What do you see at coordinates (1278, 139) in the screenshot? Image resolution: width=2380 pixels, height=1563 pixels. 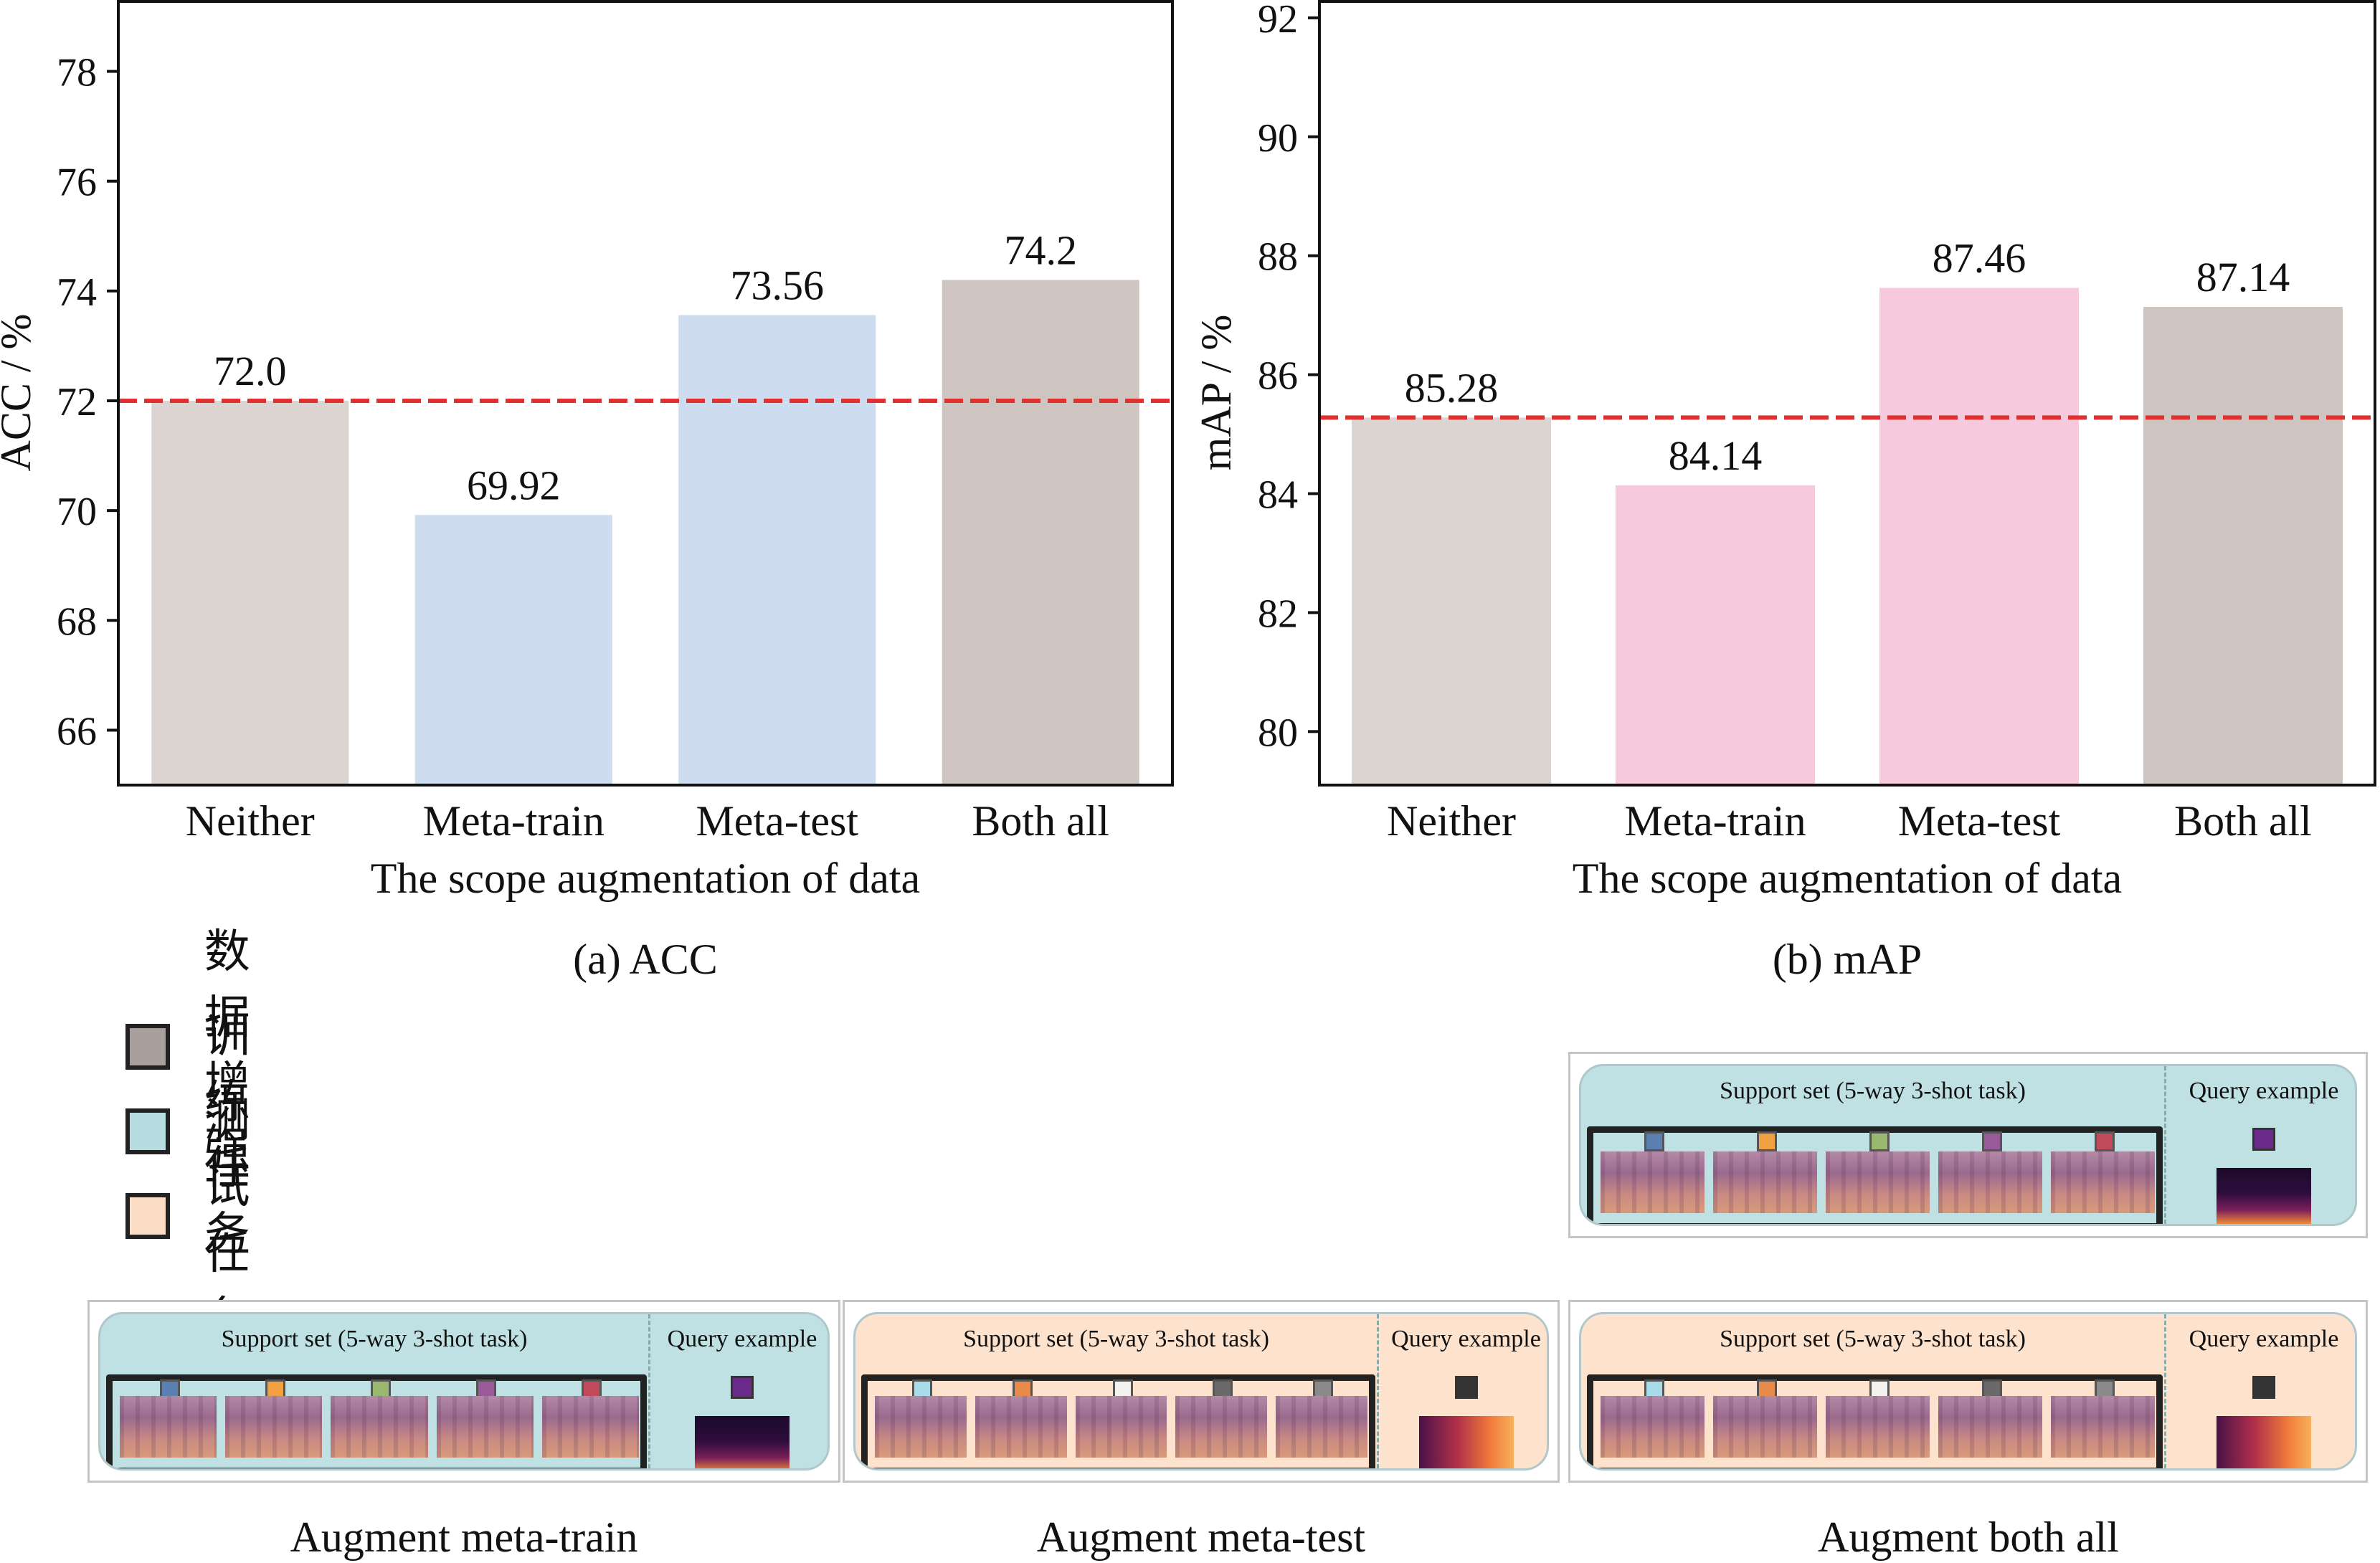 I see `y-tick-label: 90` at bounding box center [1278, 139].